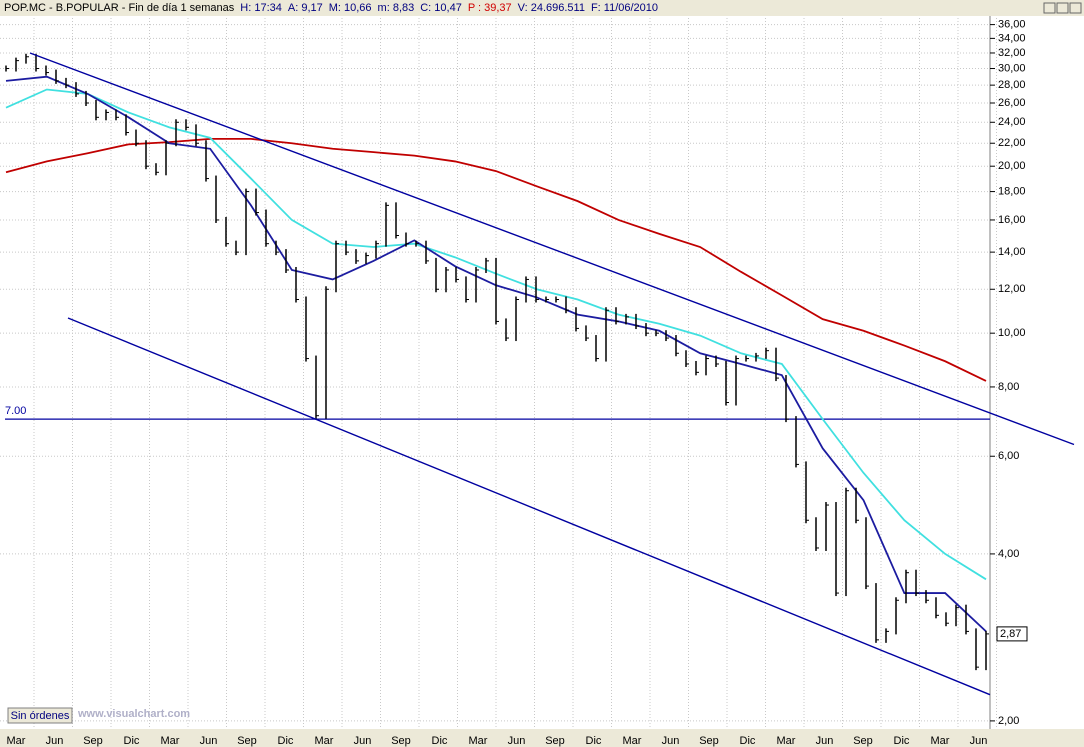 The image size is (1084, 747). What do you see at coordinates (1012, 289) in the screenshot?
I see `y-tick-label: 12,00` at bounding box center [1012, 289].